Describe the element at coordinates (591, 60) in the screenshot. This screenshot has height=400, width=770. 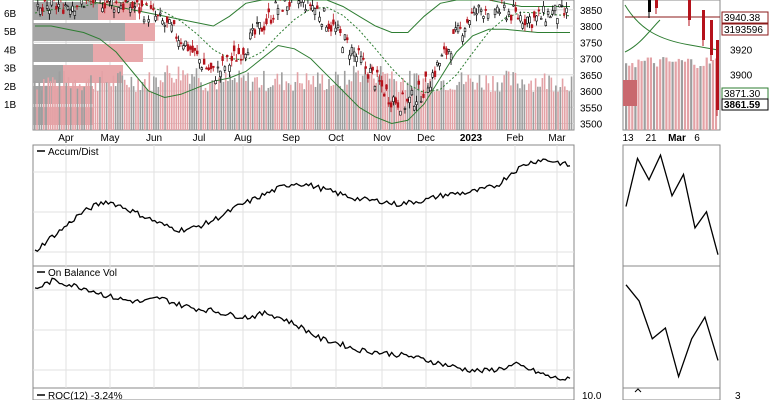
I see `price-tick-label: 3700` at that location.